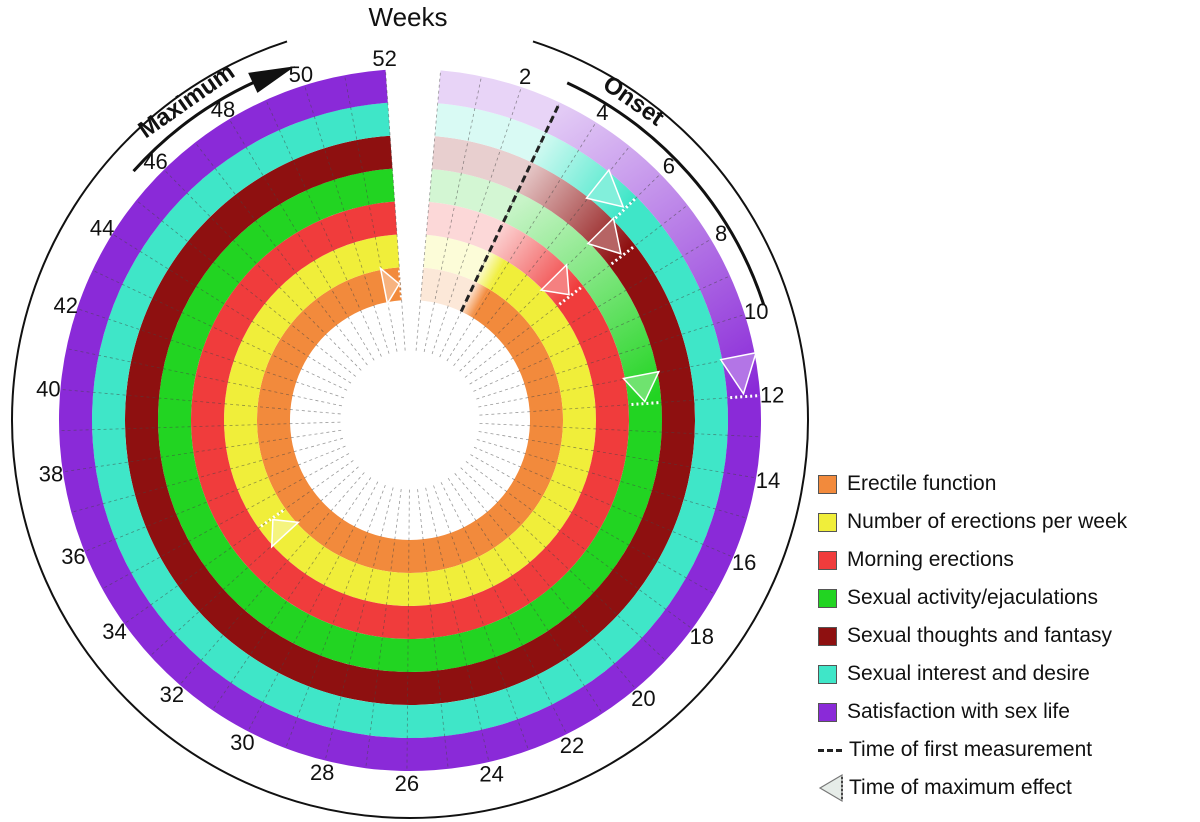 Image resolution: width=1200 pixels, height=822 pixels. What do you see at coordinates (922, 483) in the screenshot?
I see `legend-label: Erectile function` at bounding box center [922, 483].